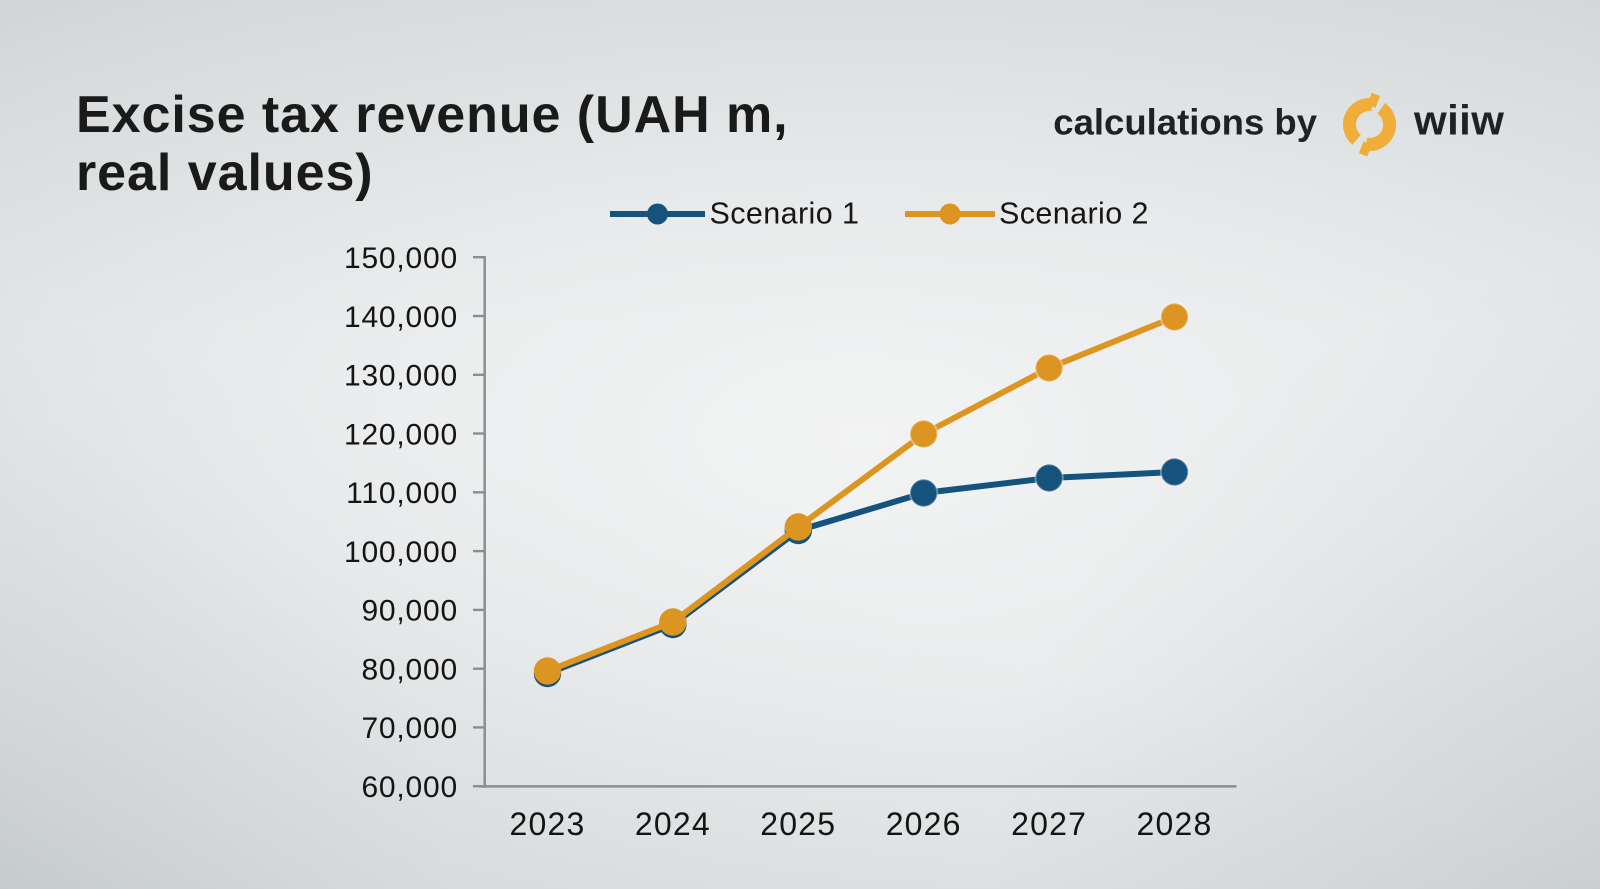 Image resolution: width=1600 pixels, height=889 pixels. I want to click on svg-text: wiiw, so click(1458, 120).